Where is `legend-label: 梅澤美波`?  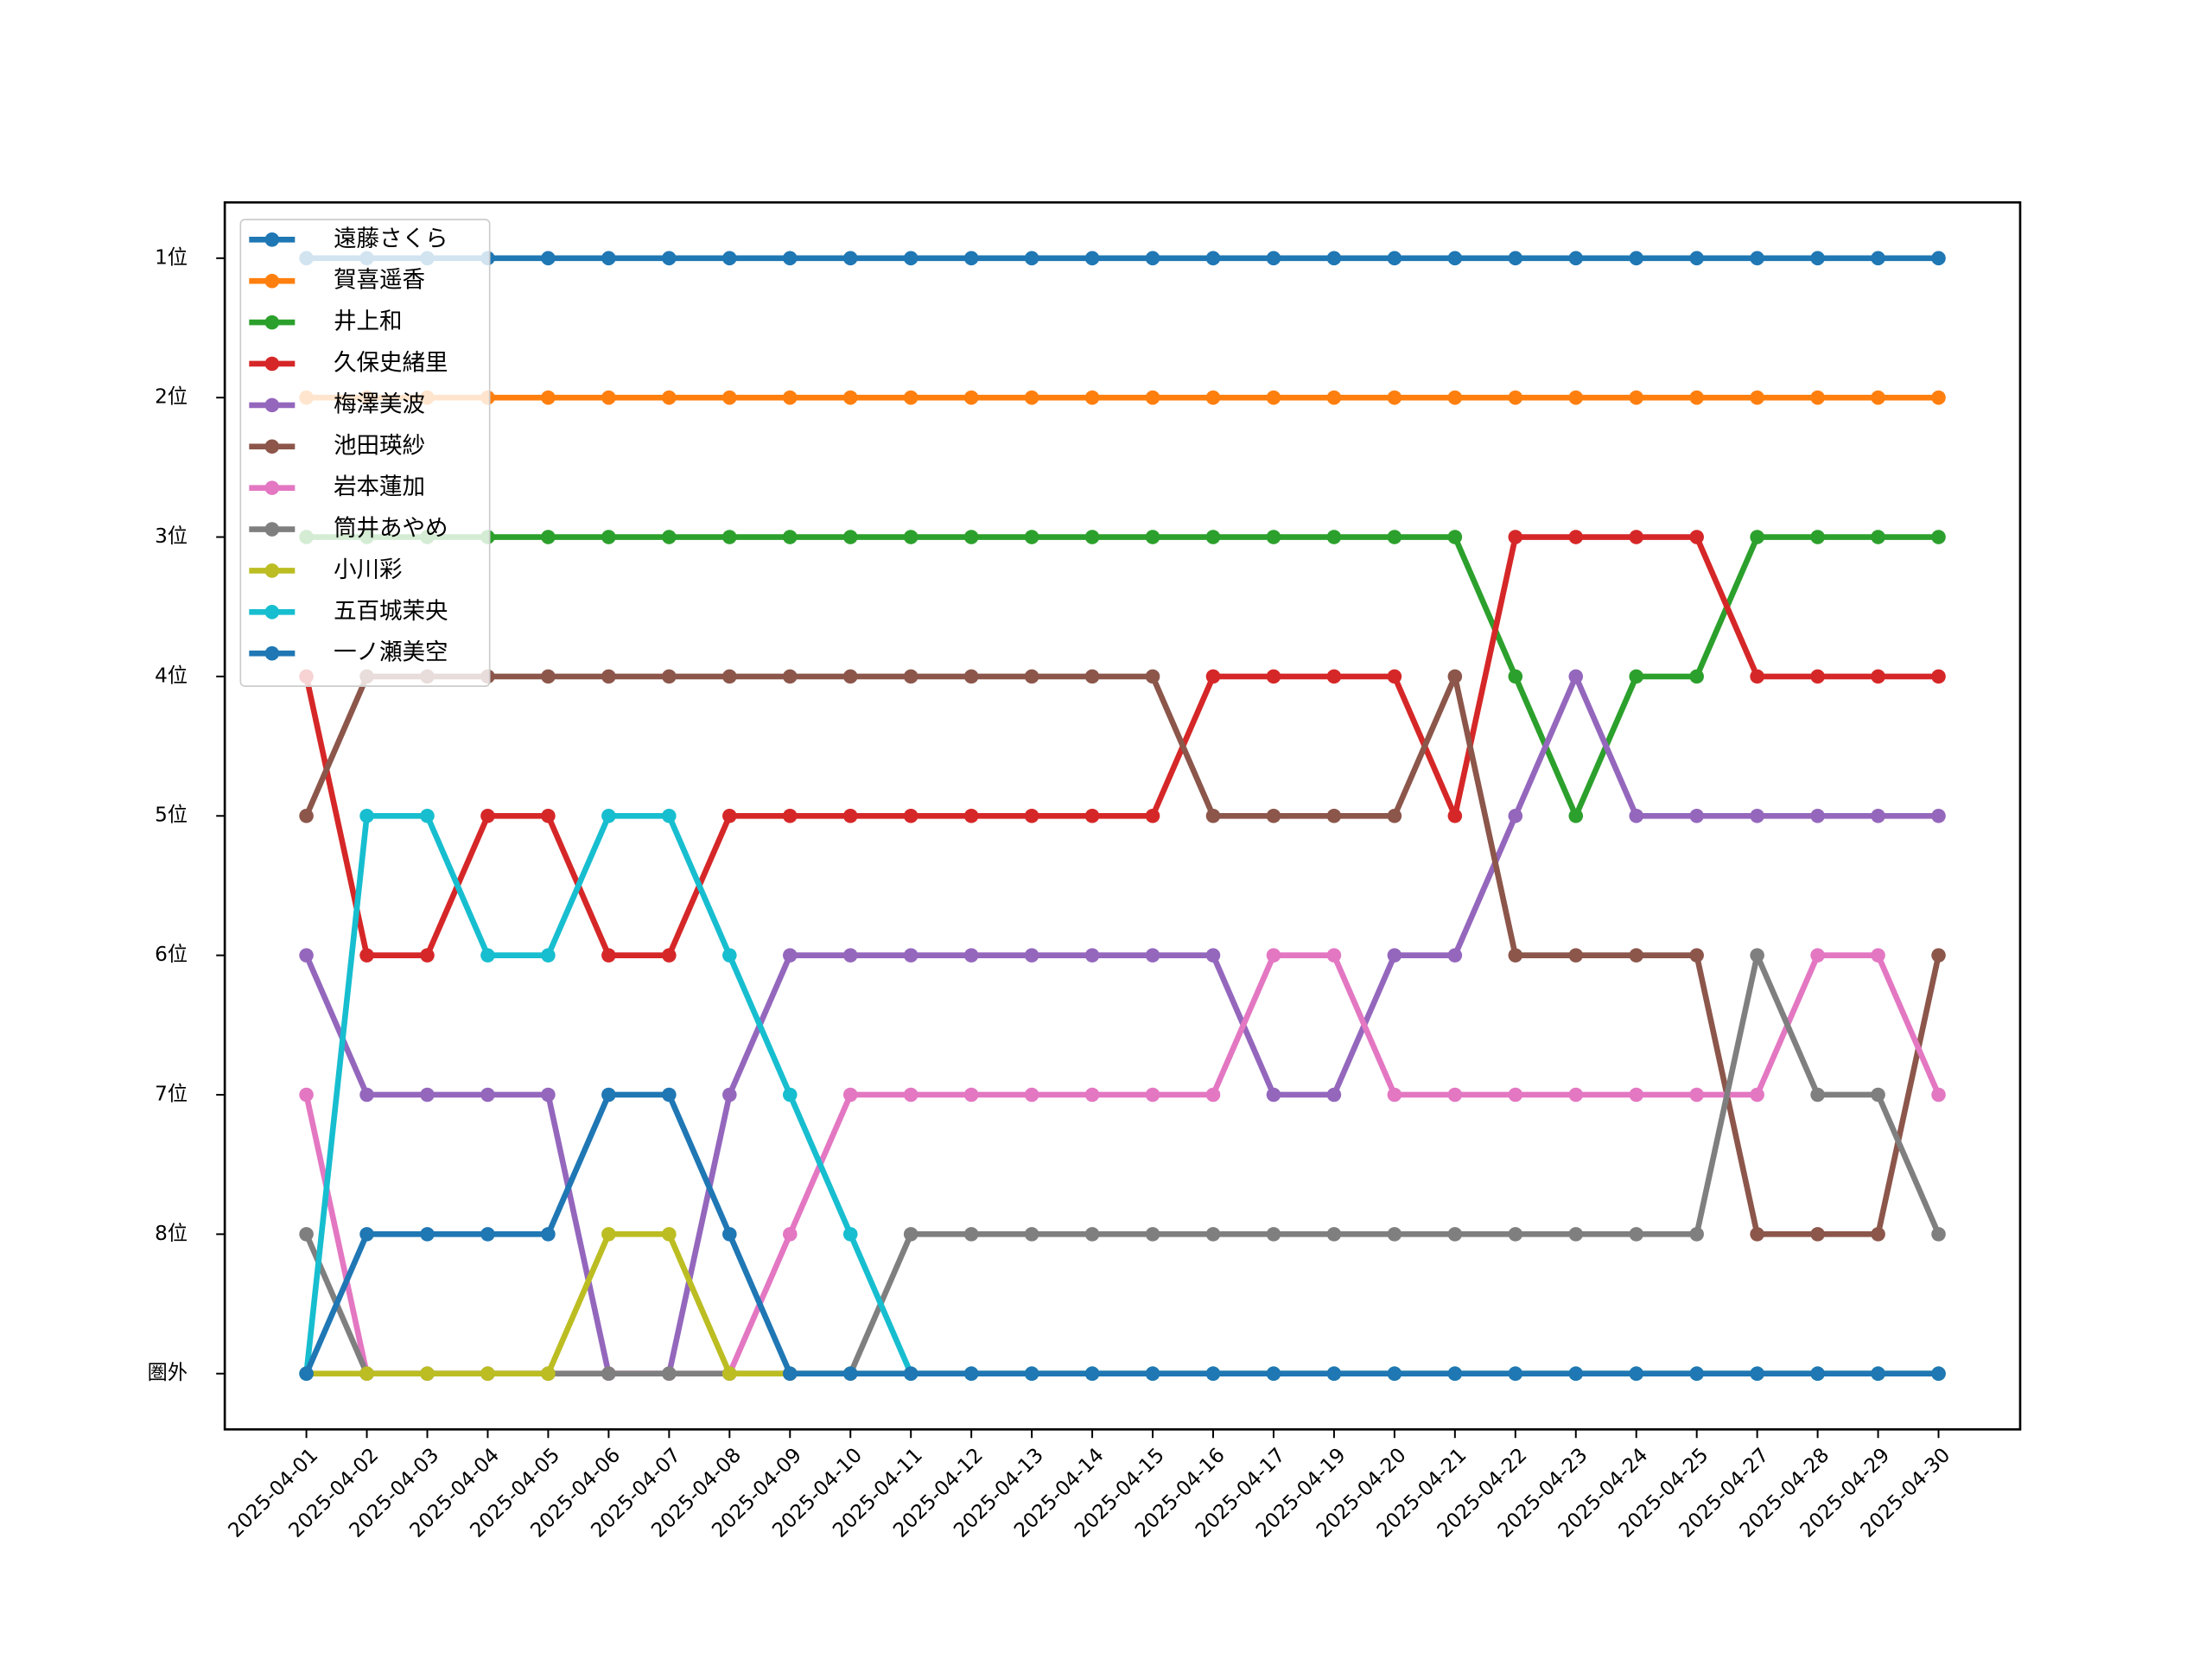 legend-label: 梅澤美波 is located at coordinates (379, 404).